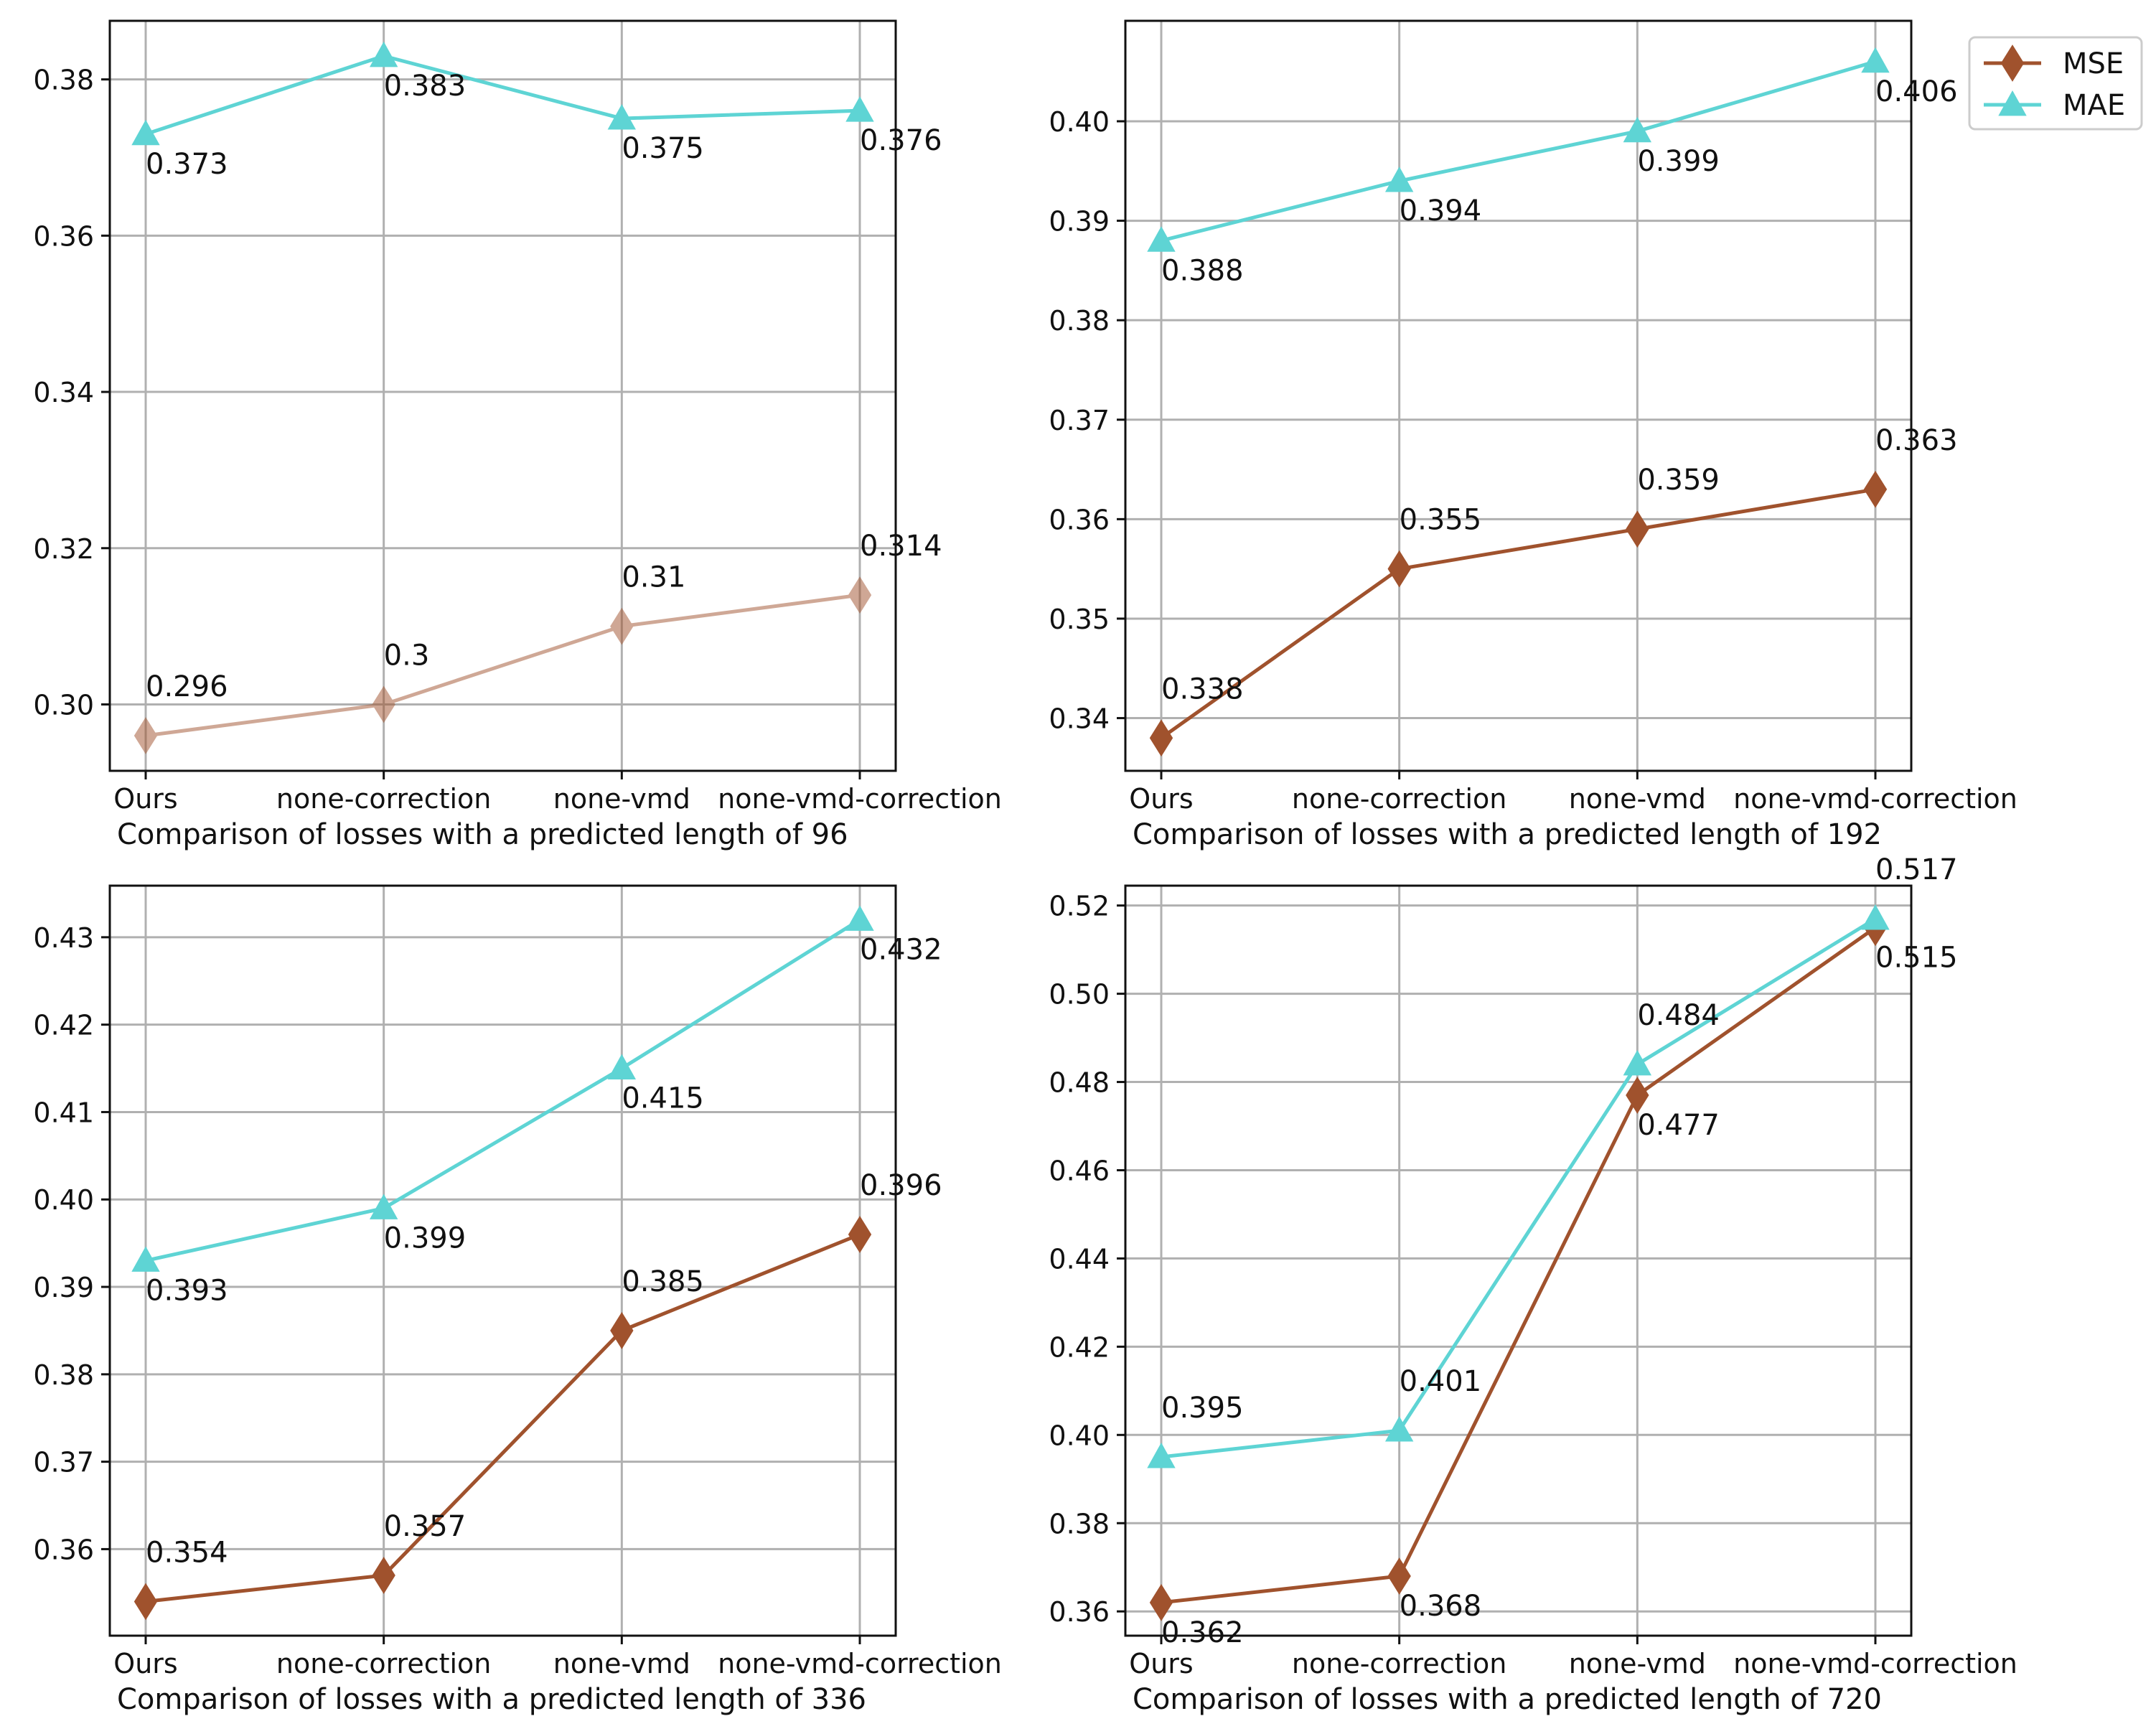 The width and height of the screenshot is (2156, 1734). Describe the element at coordinates (63, 1462) in the screenshot. I see `y-tick-label: 0.37` at that location.